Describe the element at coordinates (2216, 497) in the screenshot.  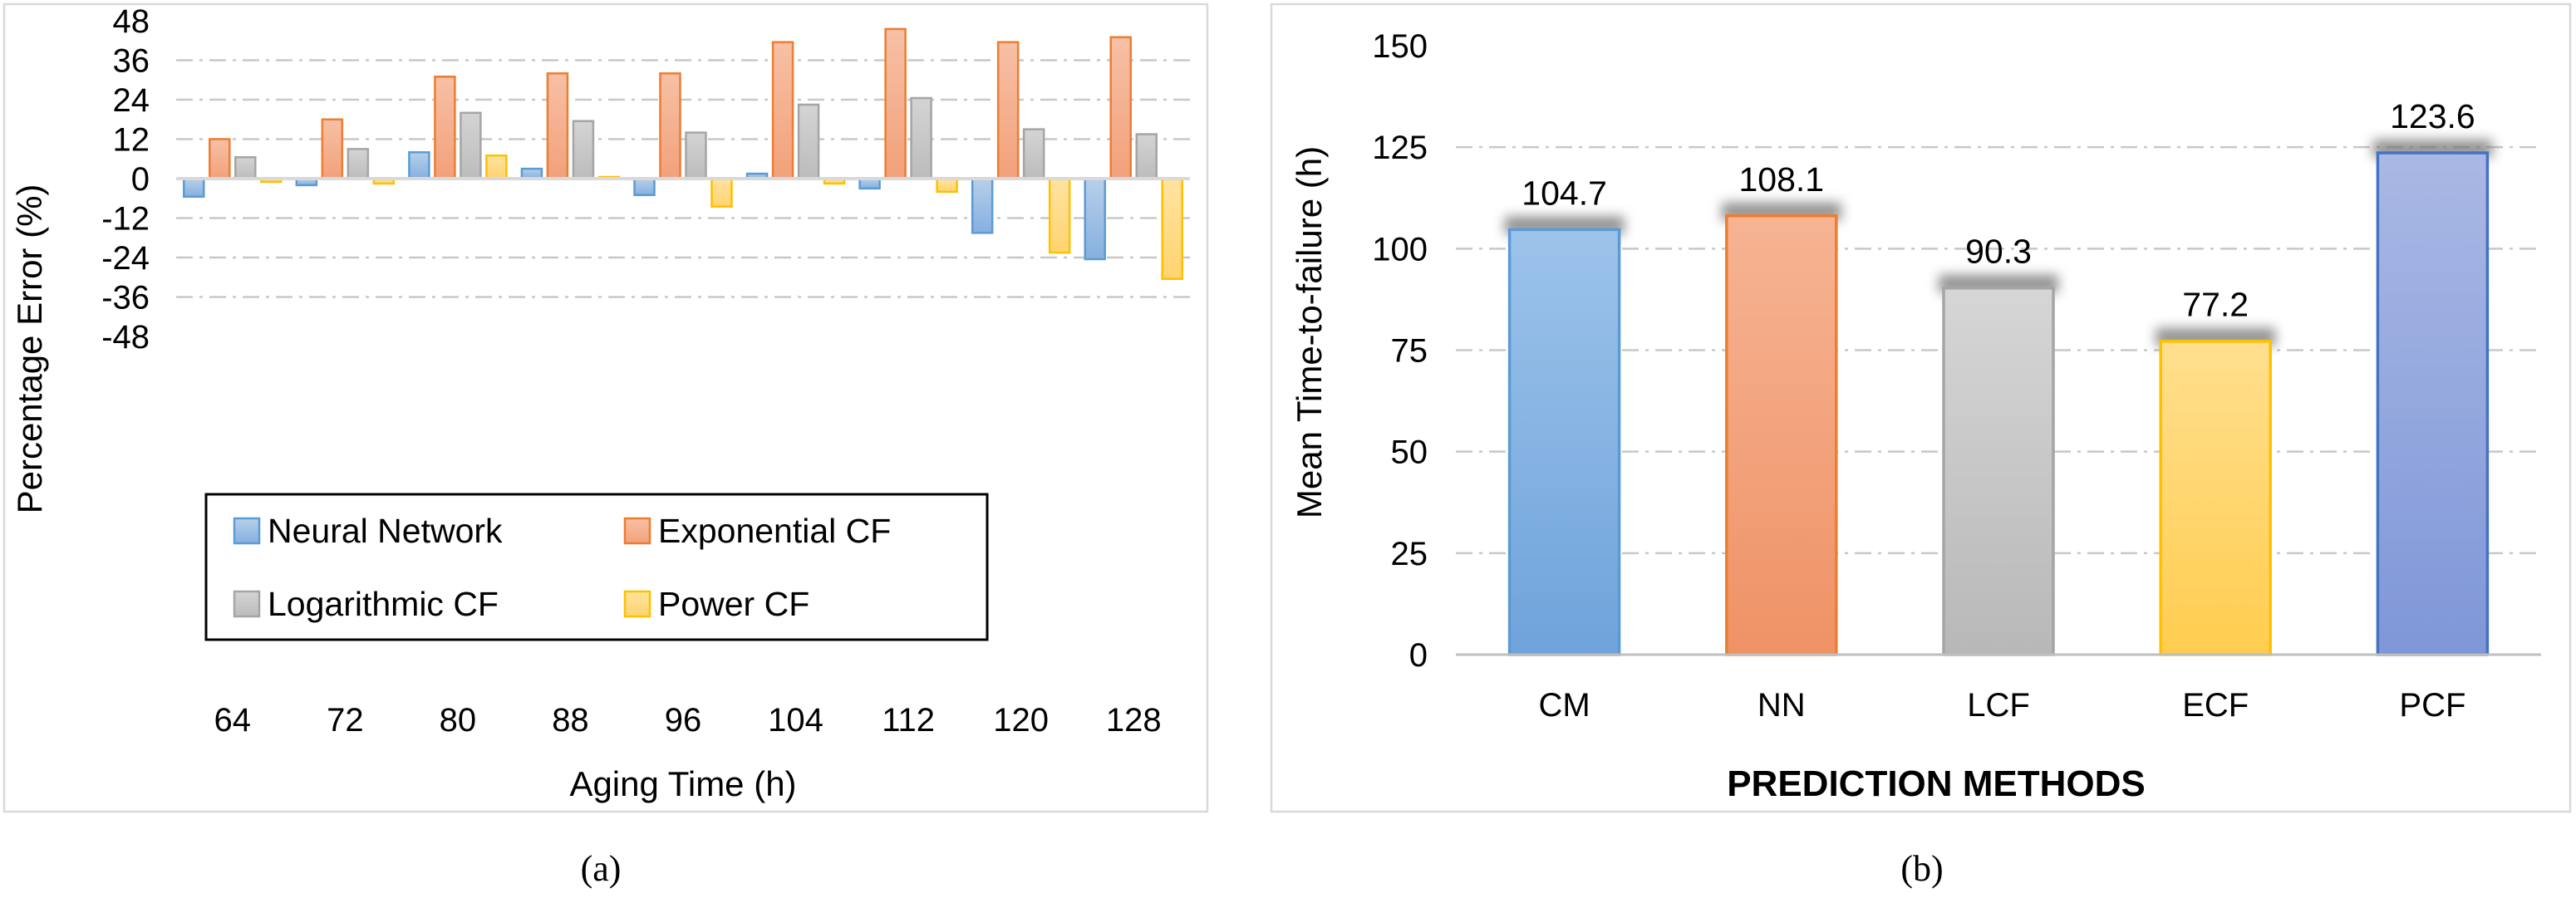
I see `bar-ecf` at that location.